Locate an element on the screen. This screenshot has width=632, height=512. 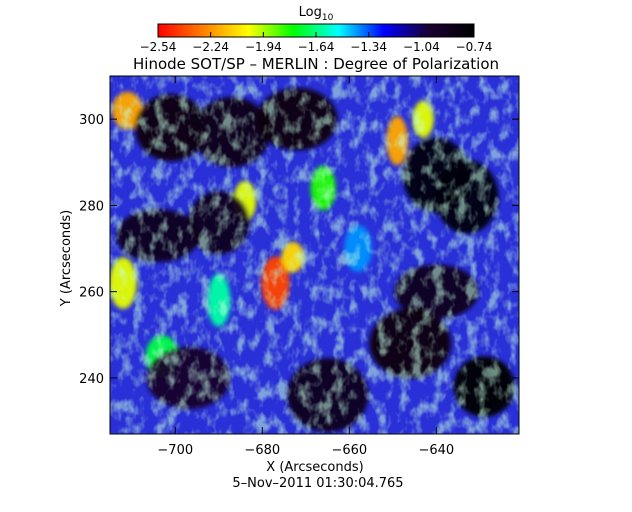
colorbar-title-sub: 10 is located at coordinates (328, 18).